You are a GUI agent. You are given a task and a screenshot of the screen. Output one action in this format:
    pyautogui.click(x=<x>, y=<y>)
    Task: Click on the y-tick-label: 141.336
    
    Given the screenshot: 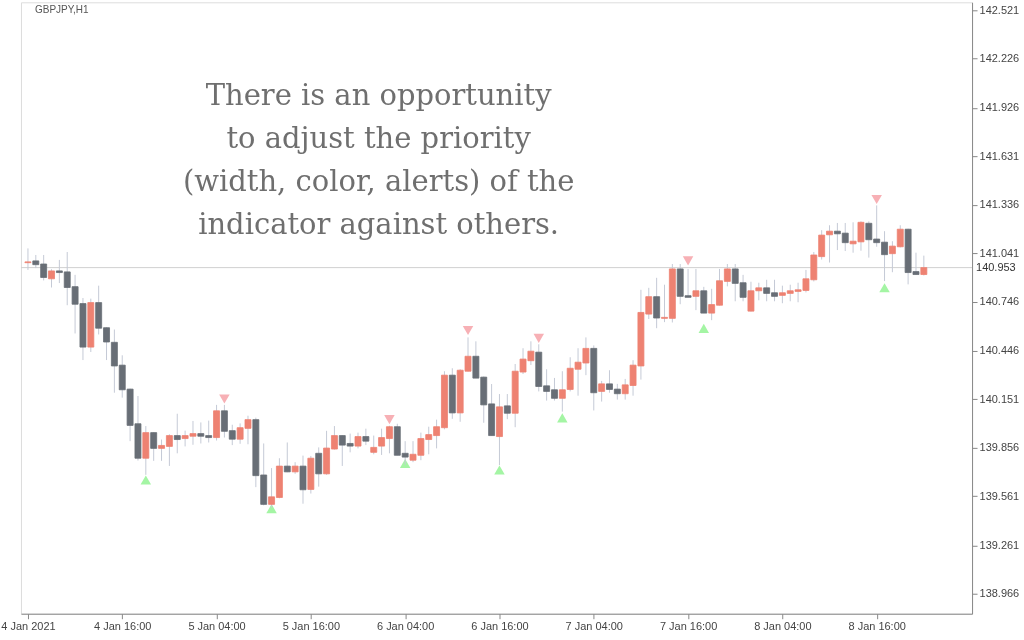 What is the action you would take?
    pyautogui.click(x=999, y=204)
    